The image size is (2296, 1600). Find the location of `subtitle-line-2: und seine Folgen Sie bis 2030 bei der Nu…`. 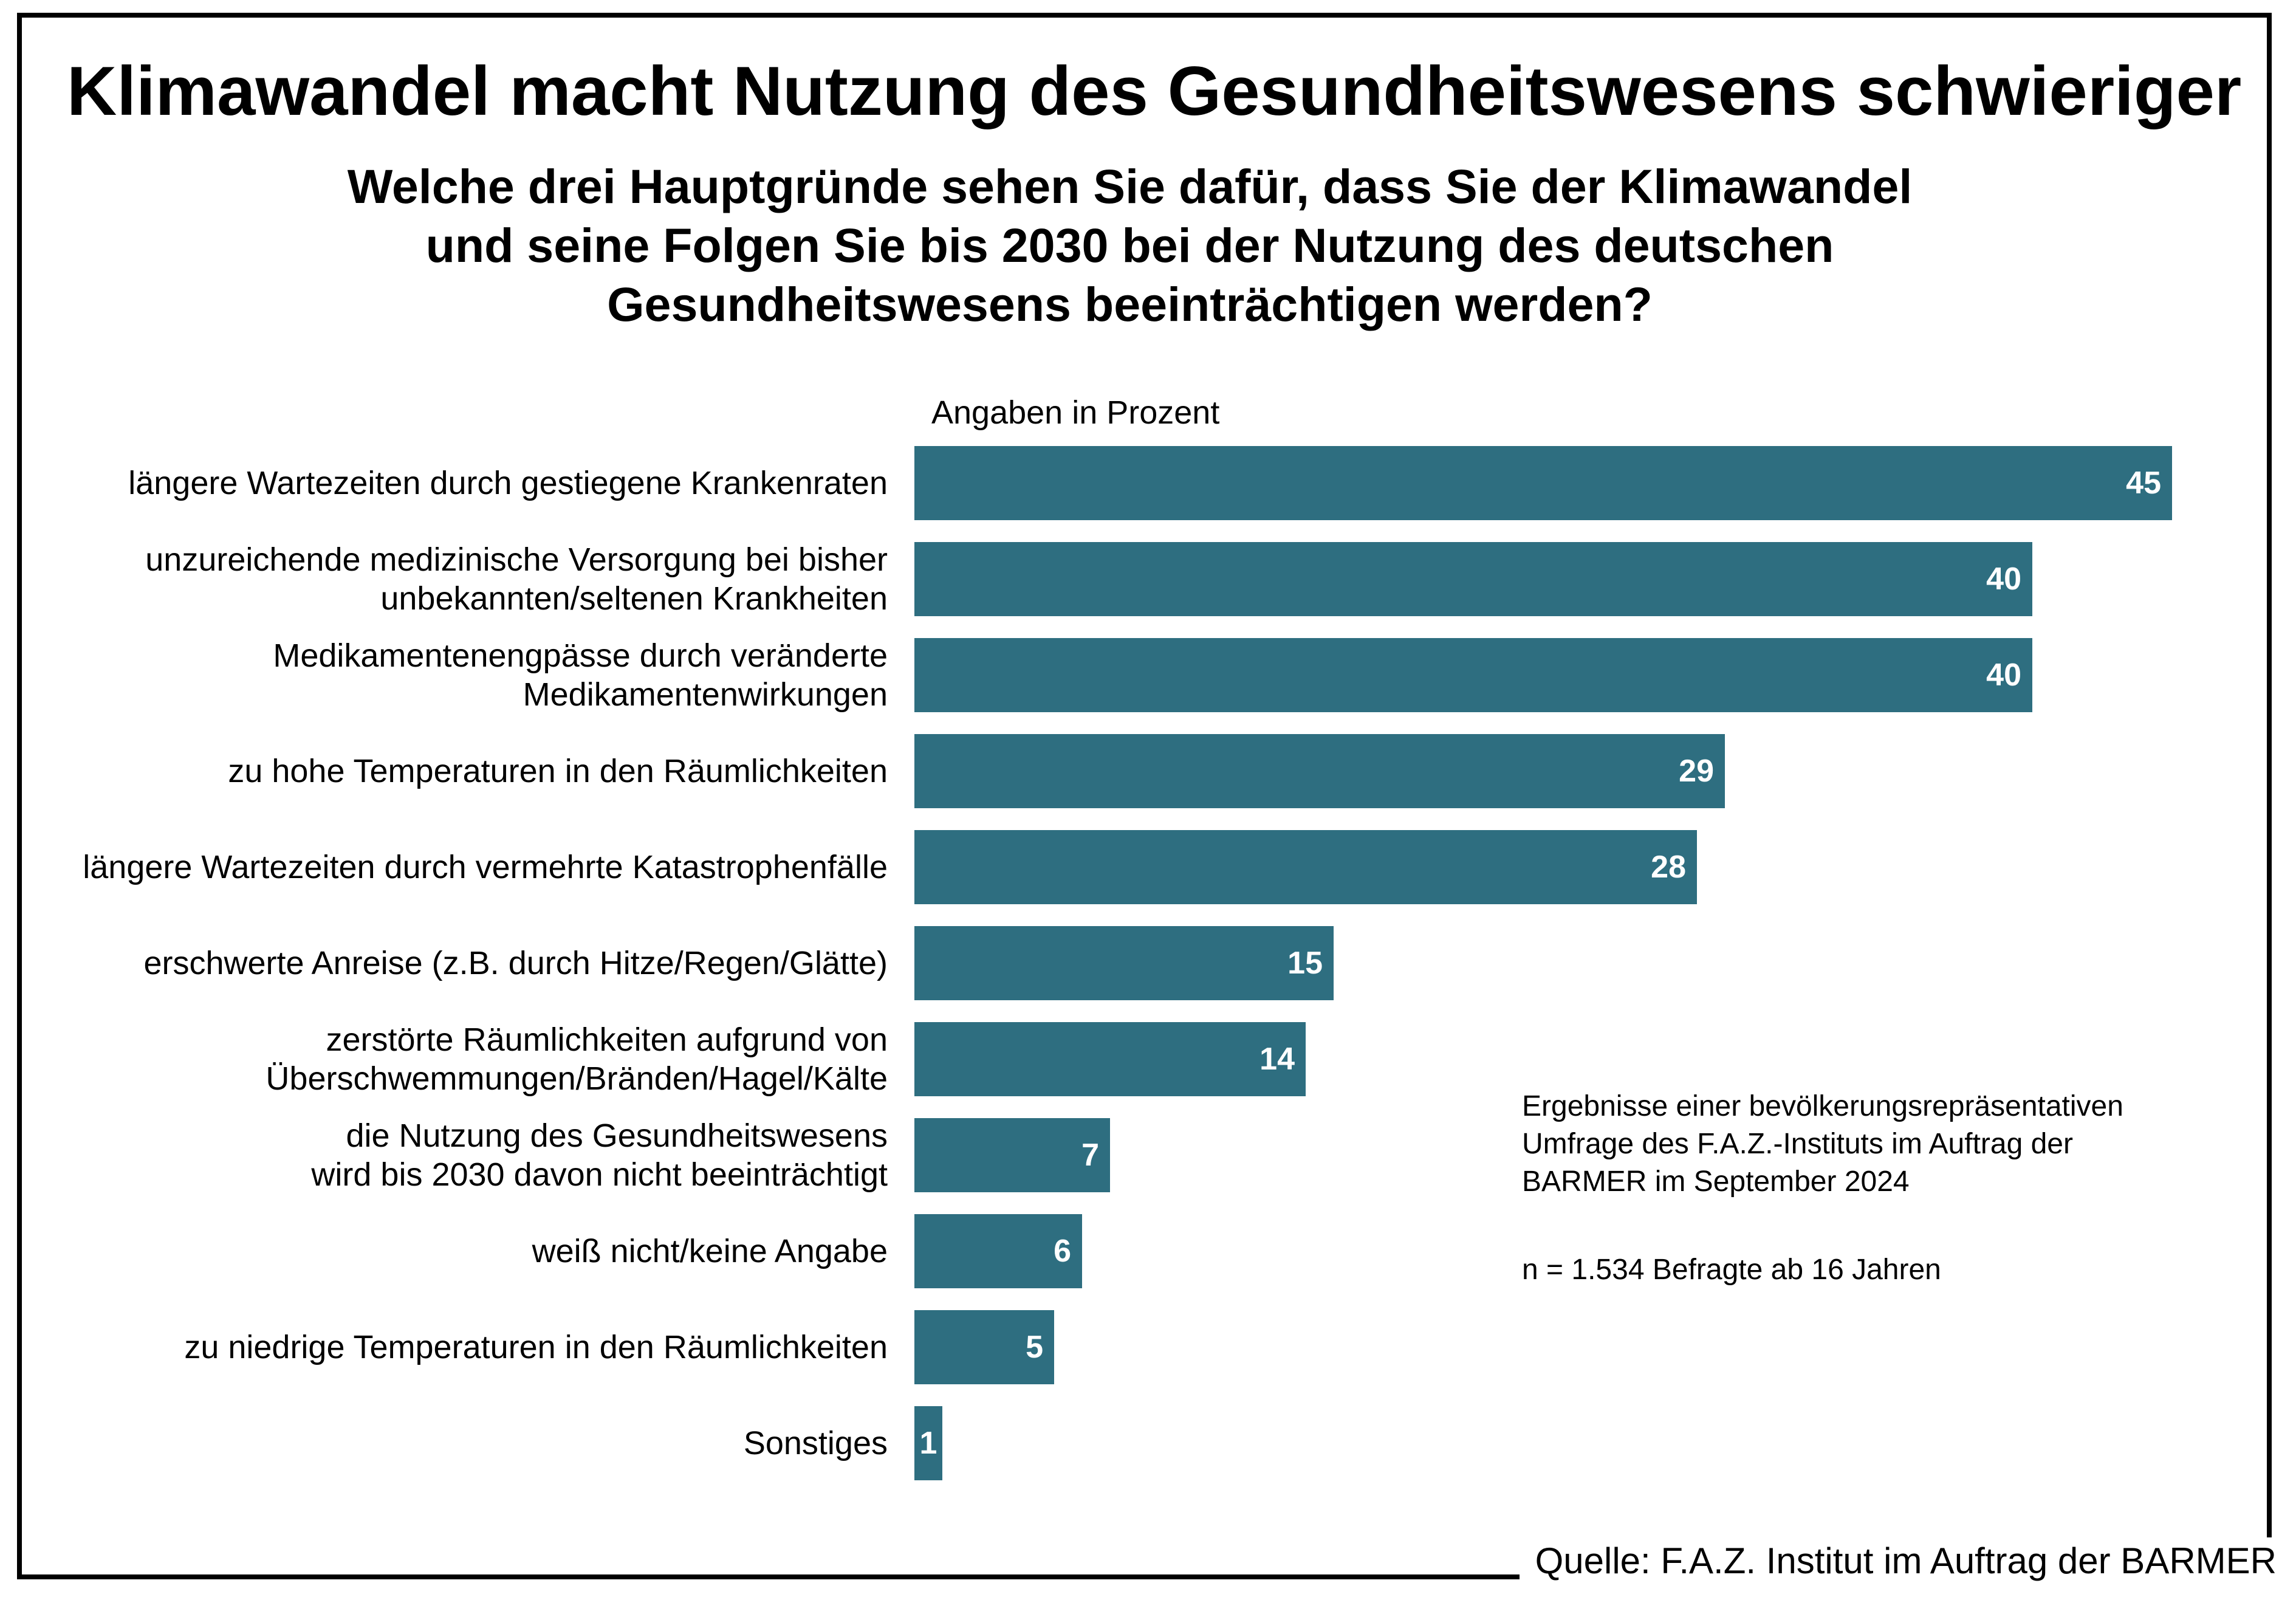

subtitle-line-2: und seine Folgen Sie bis 2030 bei der Nu… is located at coordinates (1129, 245).